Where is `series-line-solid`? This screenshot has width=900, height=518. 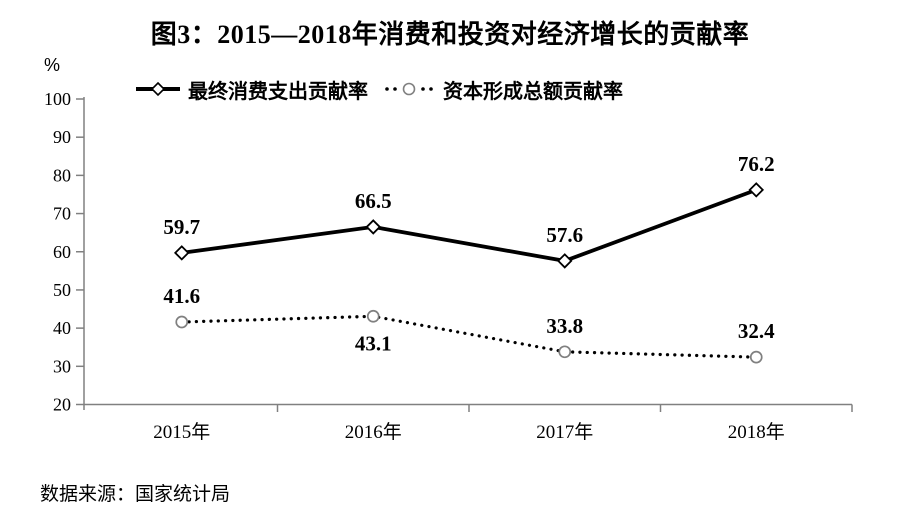
series-line-solid is located at coordinates (469, 225).